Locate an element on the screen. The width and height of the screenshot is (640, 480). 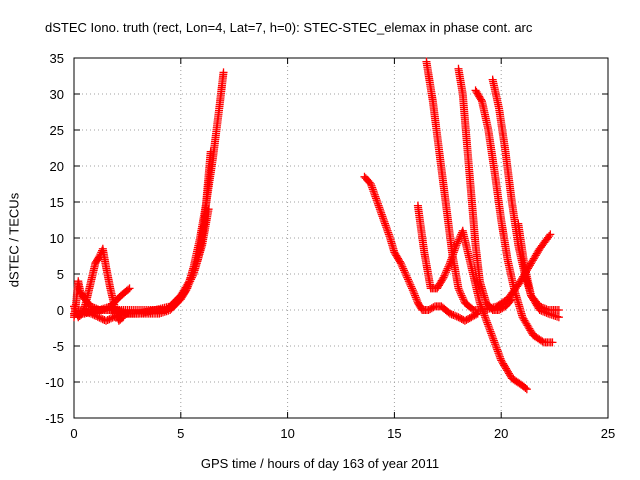
x-tick-label: 15 is located at coordinates (394, 433).